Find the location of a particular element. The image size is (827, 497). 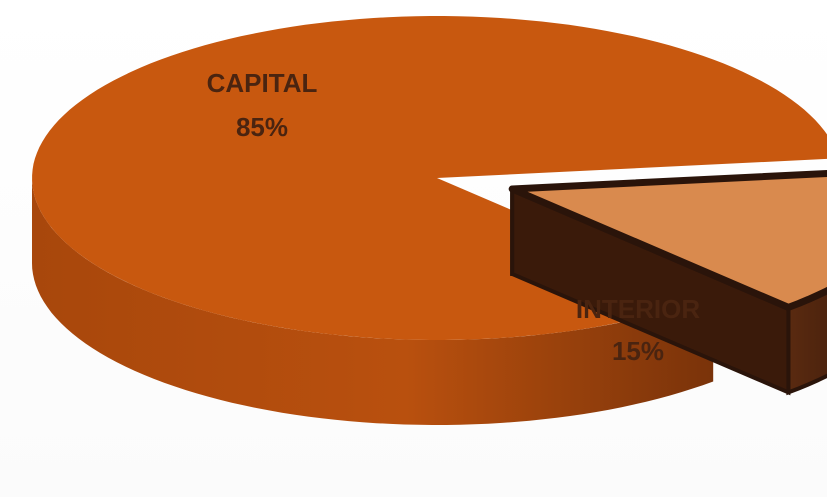

slice-top-interior is located at coordinates (667, 240).